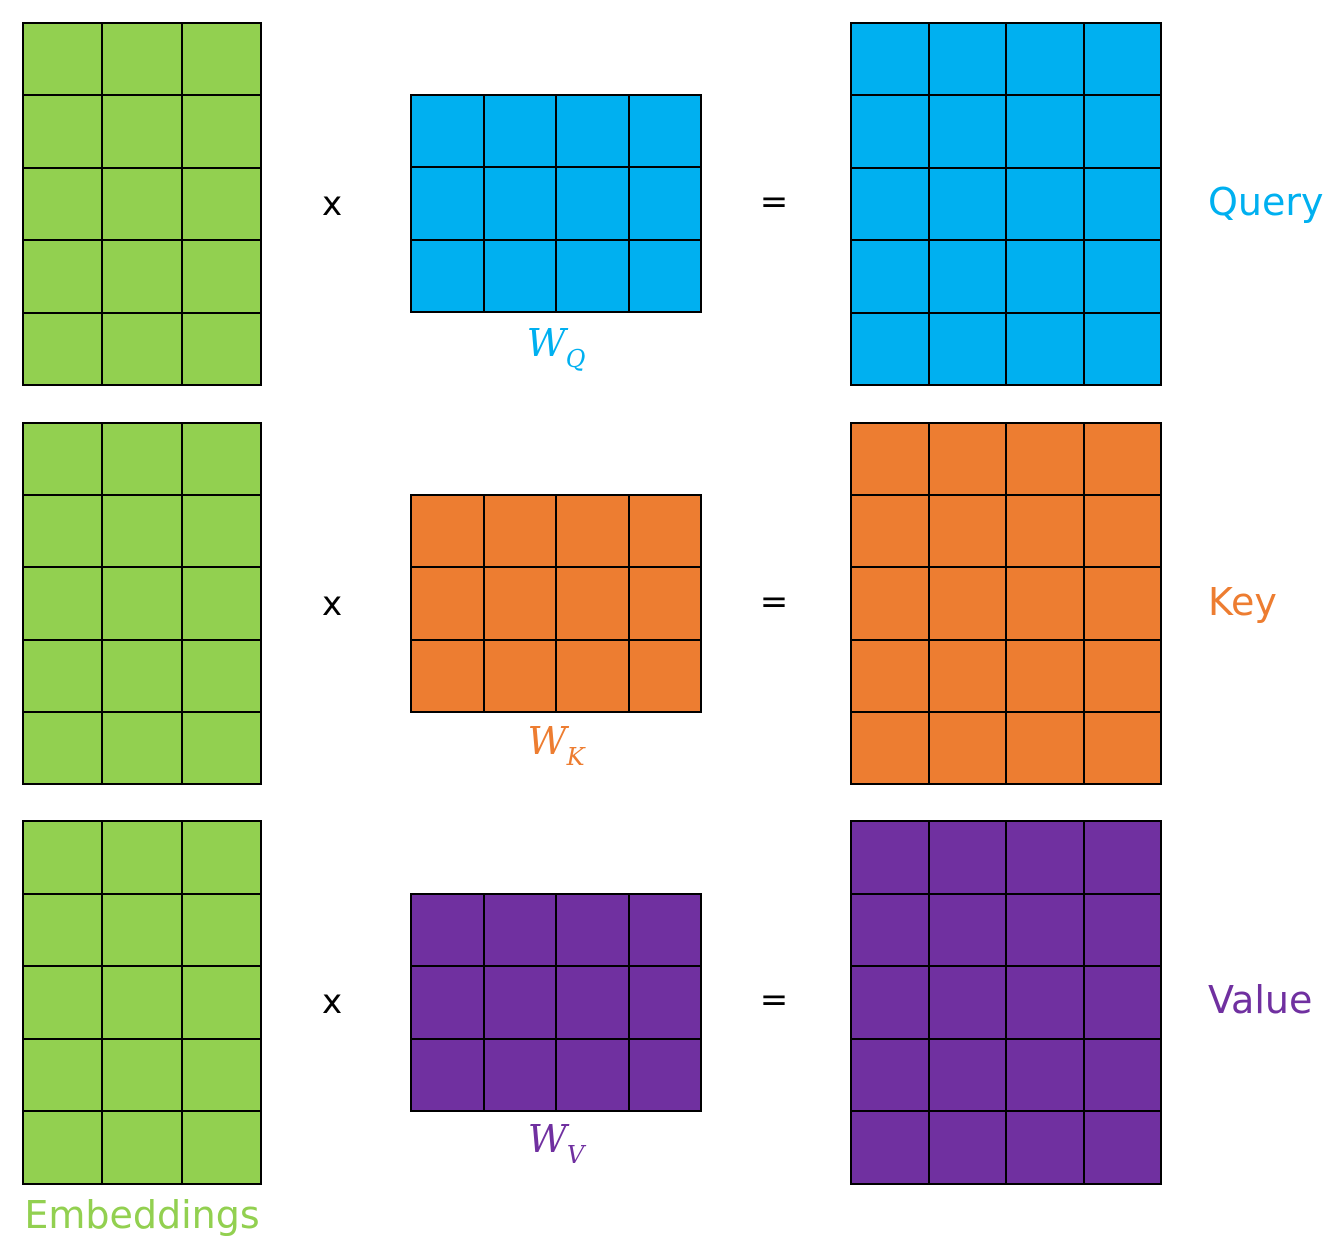 Image resolution: width=1336 pixels, height=1256 pixels. I want to click on output-matrix-value, so click(1006, 1002).